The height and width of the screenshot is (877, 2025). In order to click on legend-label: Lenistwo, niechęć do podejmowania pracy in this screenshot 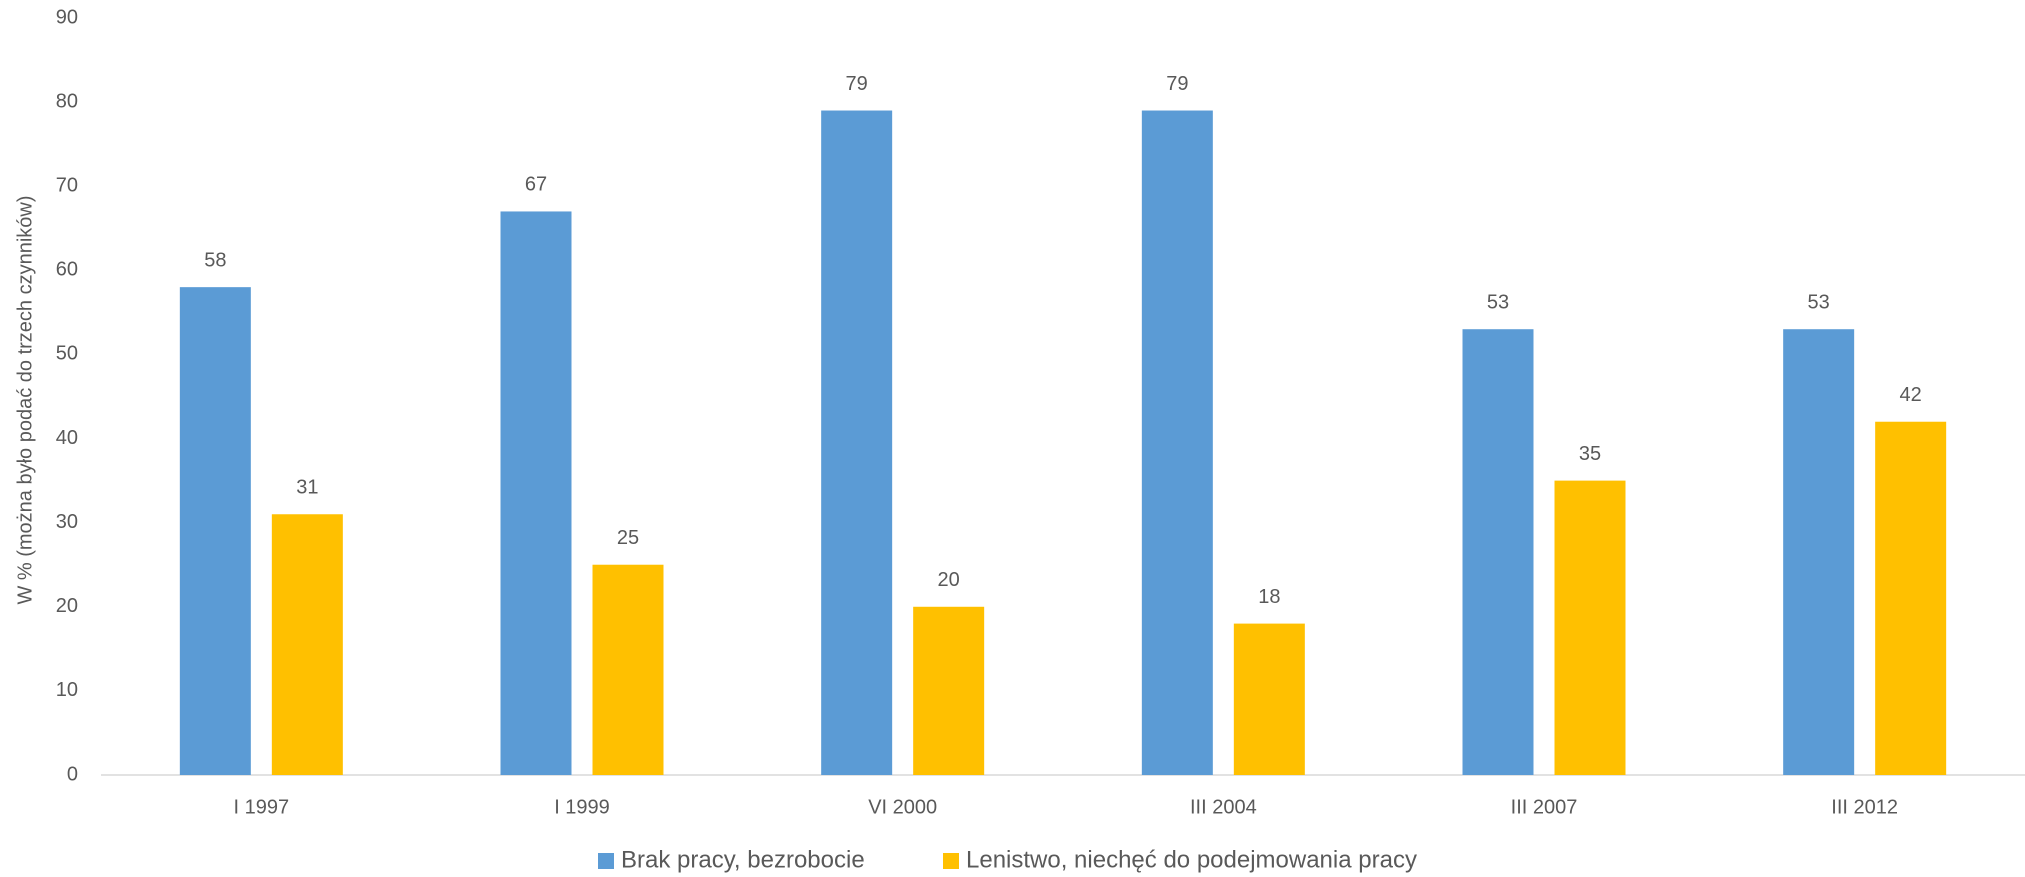, I will do `click(1191, 859)`.